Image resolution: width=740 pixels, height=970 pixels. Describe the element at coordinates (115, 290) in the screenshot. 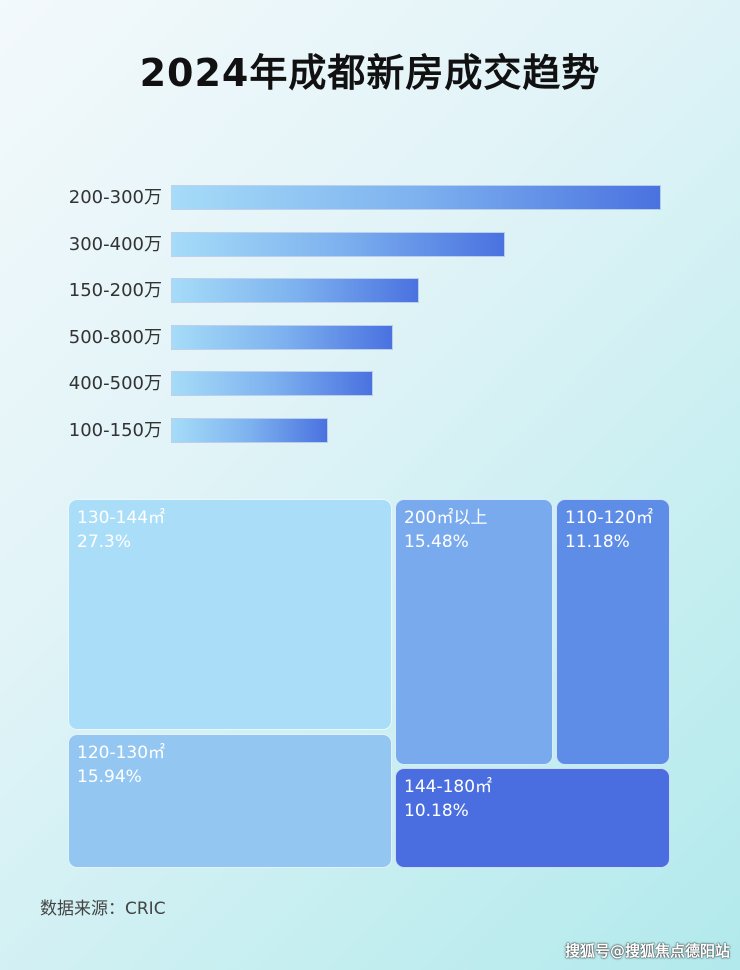

I see `bar-label: 150-200万` at that location.